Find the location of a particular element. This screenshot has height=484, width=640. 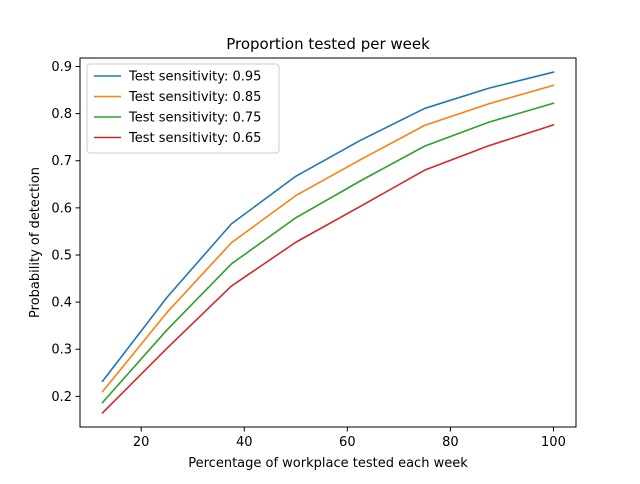

chart-title: Proportion tested per week is located at coordinates (328, 44).